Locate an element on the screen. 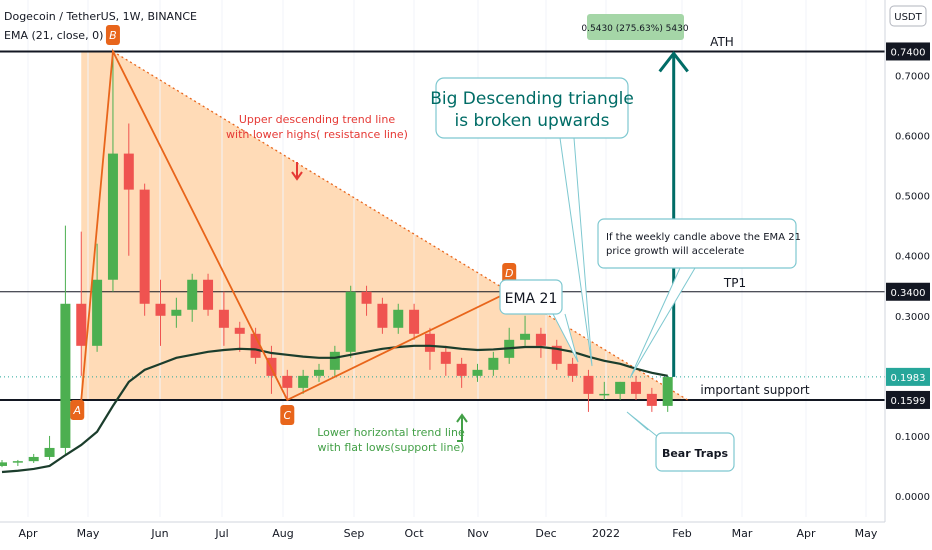  indicator-legend: EMA (21, close, 0) is located at coordinates (54, 35).